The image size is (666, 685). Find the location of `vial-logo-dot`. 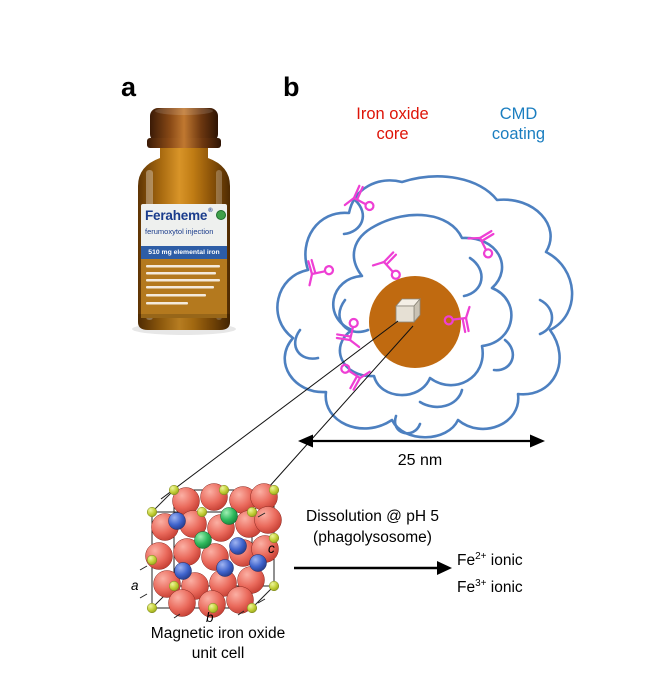

vial-logo-dot is located at coordinates (221, 215).